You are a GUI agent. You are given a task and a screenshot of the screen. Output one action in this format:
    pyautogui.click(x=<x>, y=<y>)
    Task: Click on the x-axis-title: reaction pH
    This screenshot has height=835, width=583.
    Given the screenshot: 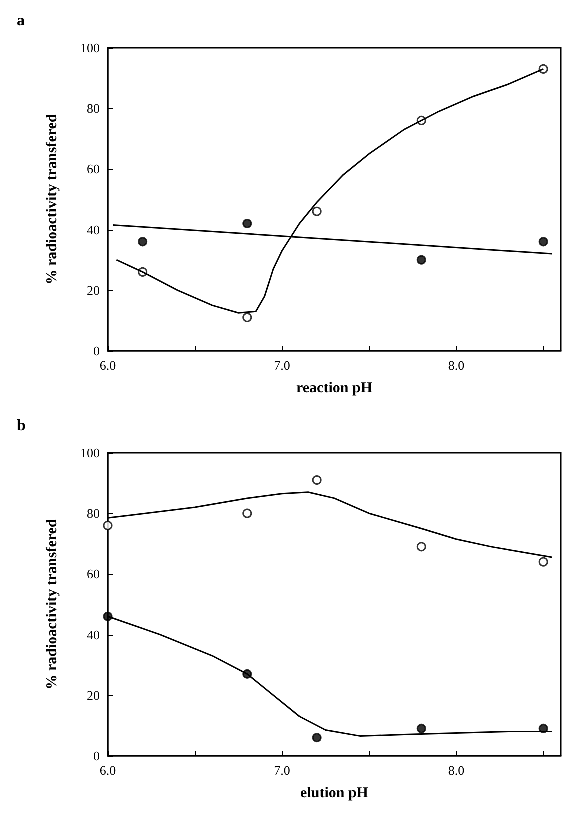 What is the action you would take?
    pyautogui.click(x=334, y=388)
    